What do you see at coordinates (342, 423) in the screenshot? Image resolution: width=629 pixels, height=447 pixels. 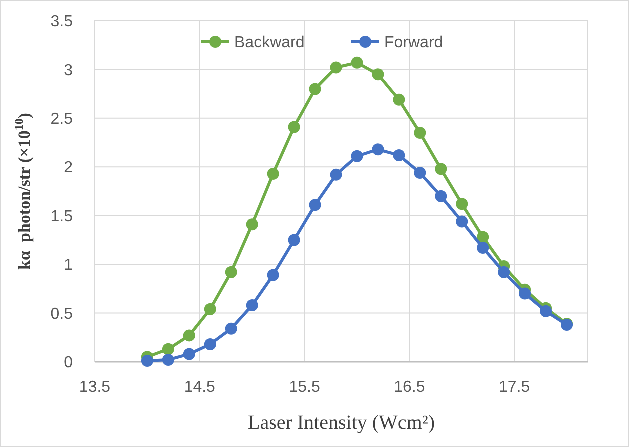 I see `x-axis-title: Laser Intensity (Wcm²)` at bounding box center [342, 423].